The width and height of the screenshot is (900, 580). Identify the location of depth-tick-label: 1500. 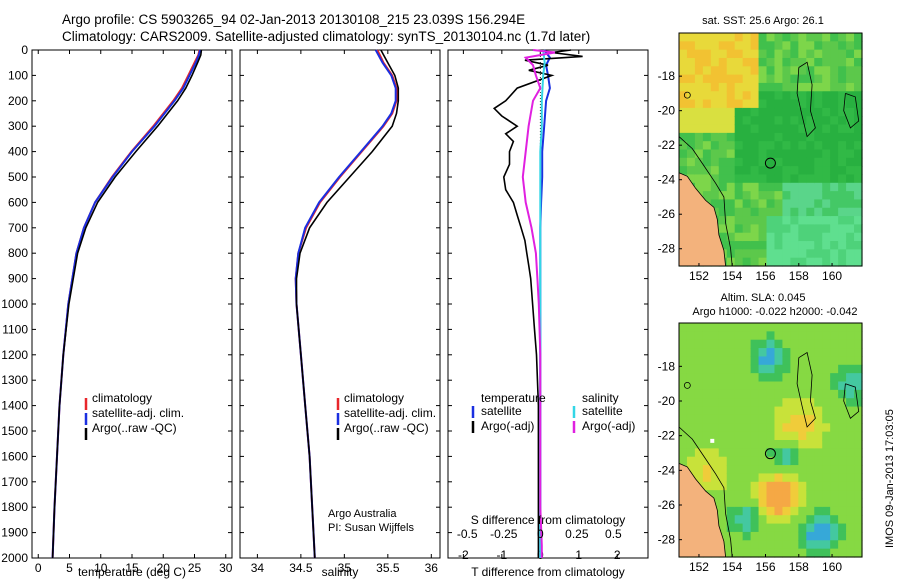
(14, 431).